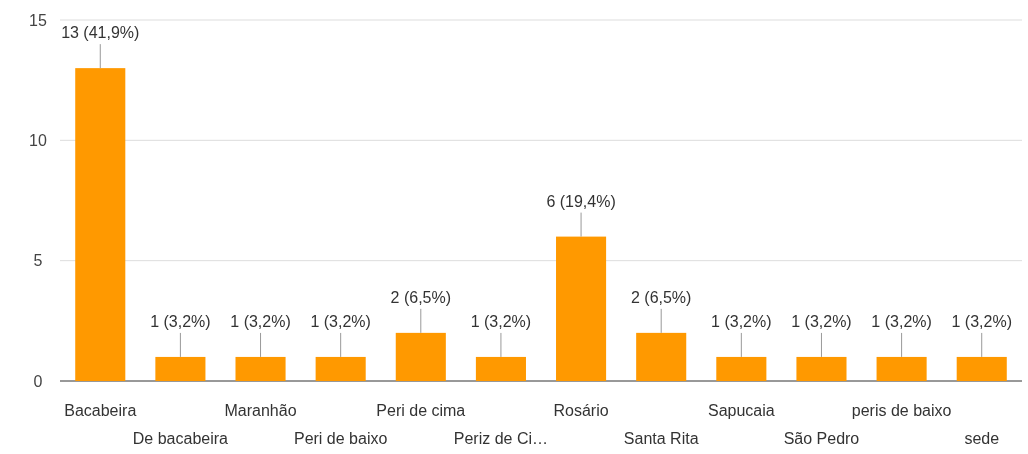  Describe the element at coordinates (901, 410) in the screenshot. I see `x-tick-label: peris de baixo` at that location.